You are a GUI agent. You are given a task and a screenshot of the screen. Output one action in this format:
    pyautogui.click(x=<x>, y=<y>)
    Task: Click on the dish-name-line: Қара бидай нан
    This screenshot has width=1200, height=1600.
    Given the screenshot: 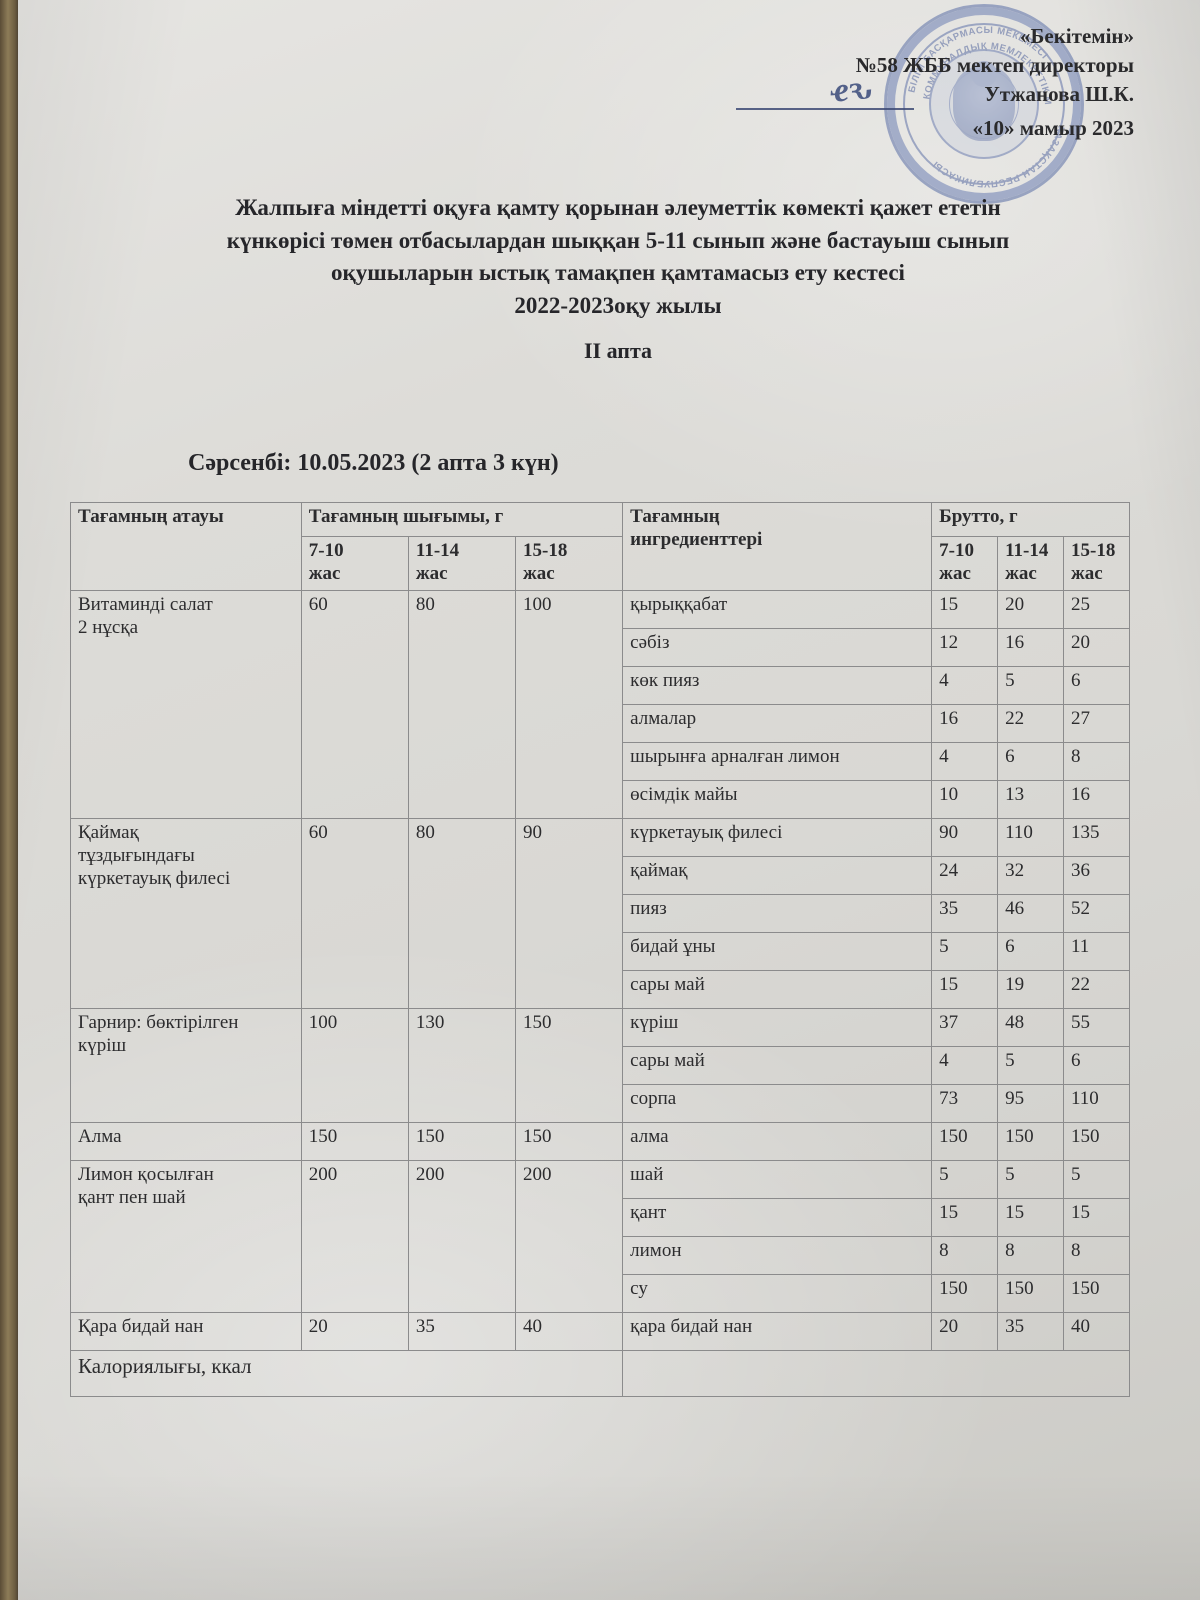 What is the action you would take?
    pyautogui.click(x=141, y=1326)
    